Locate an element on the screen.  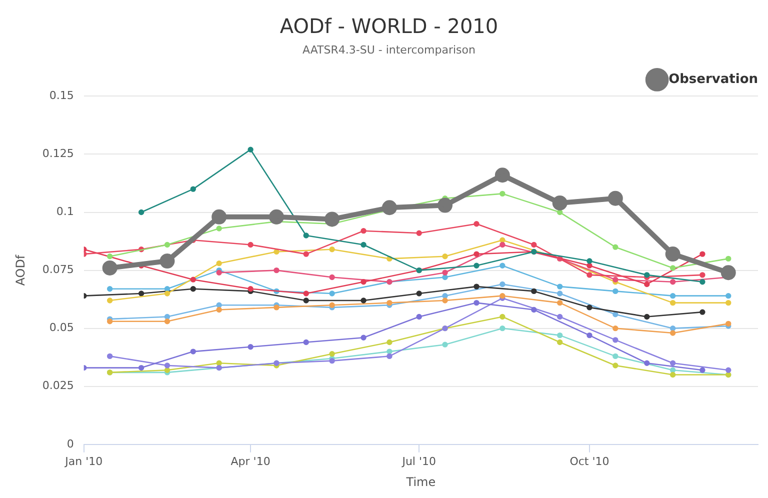
x-tick-label: Jul '10 is located at coordinates (418, 461).